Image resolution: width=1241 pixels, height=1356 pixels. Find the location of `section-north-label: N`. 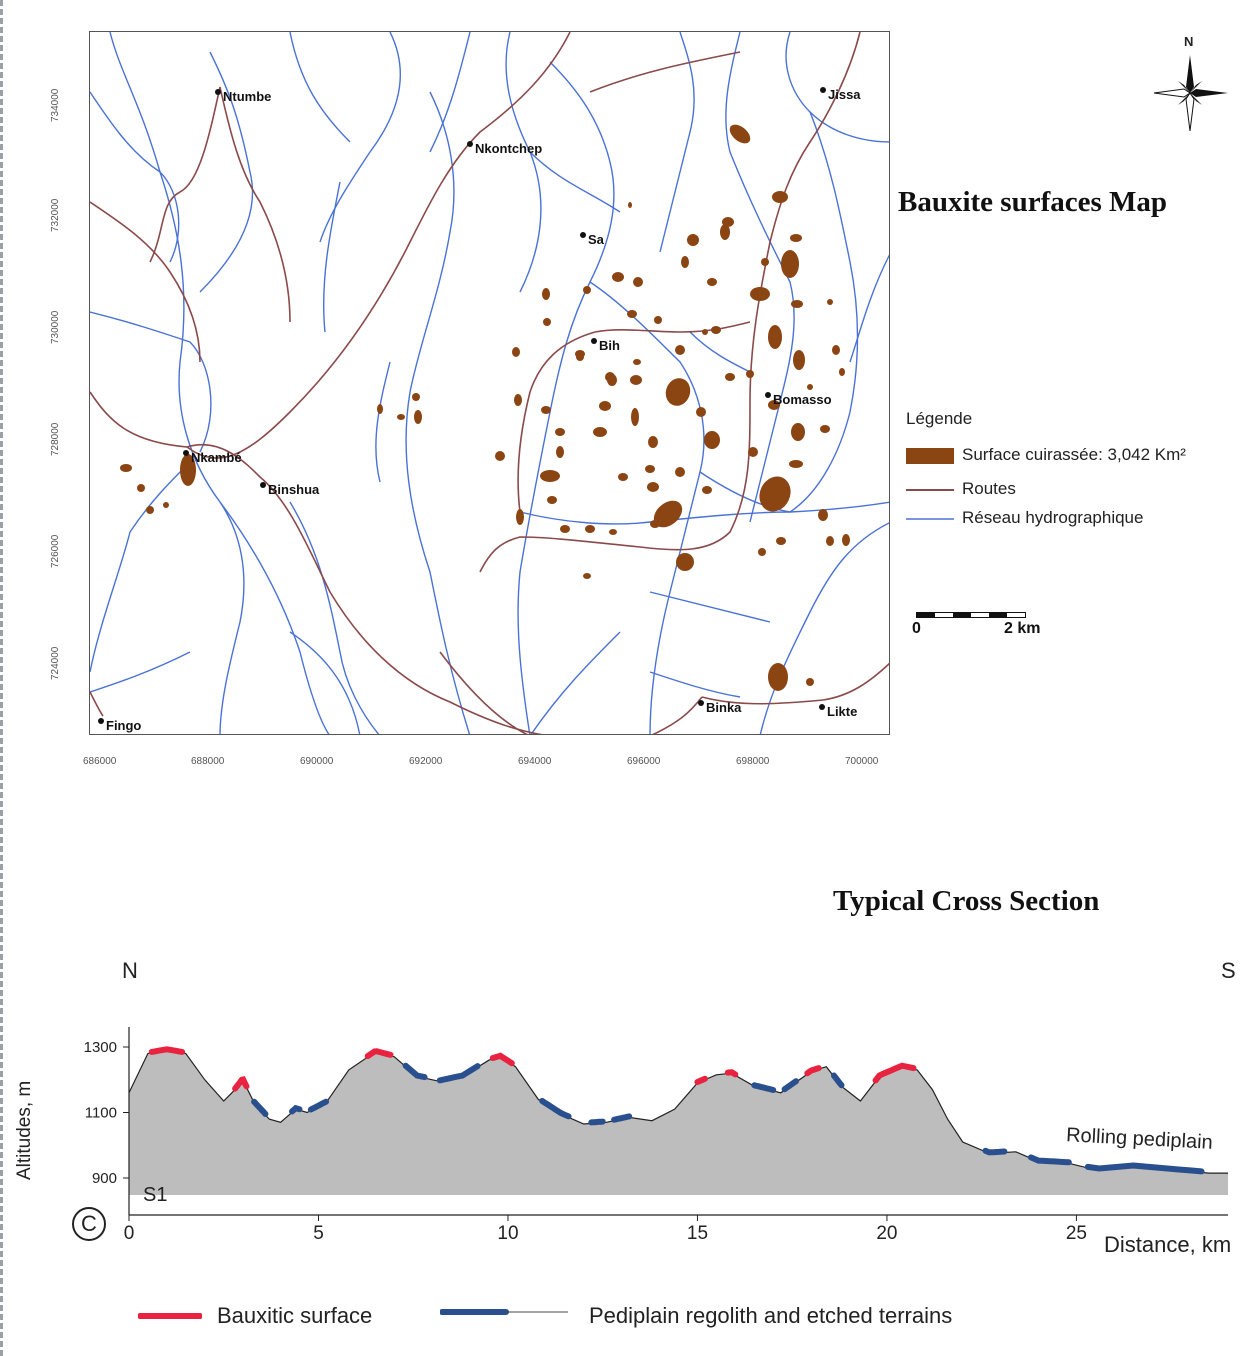

section-north-label: N is located at coordinates (130, 970).